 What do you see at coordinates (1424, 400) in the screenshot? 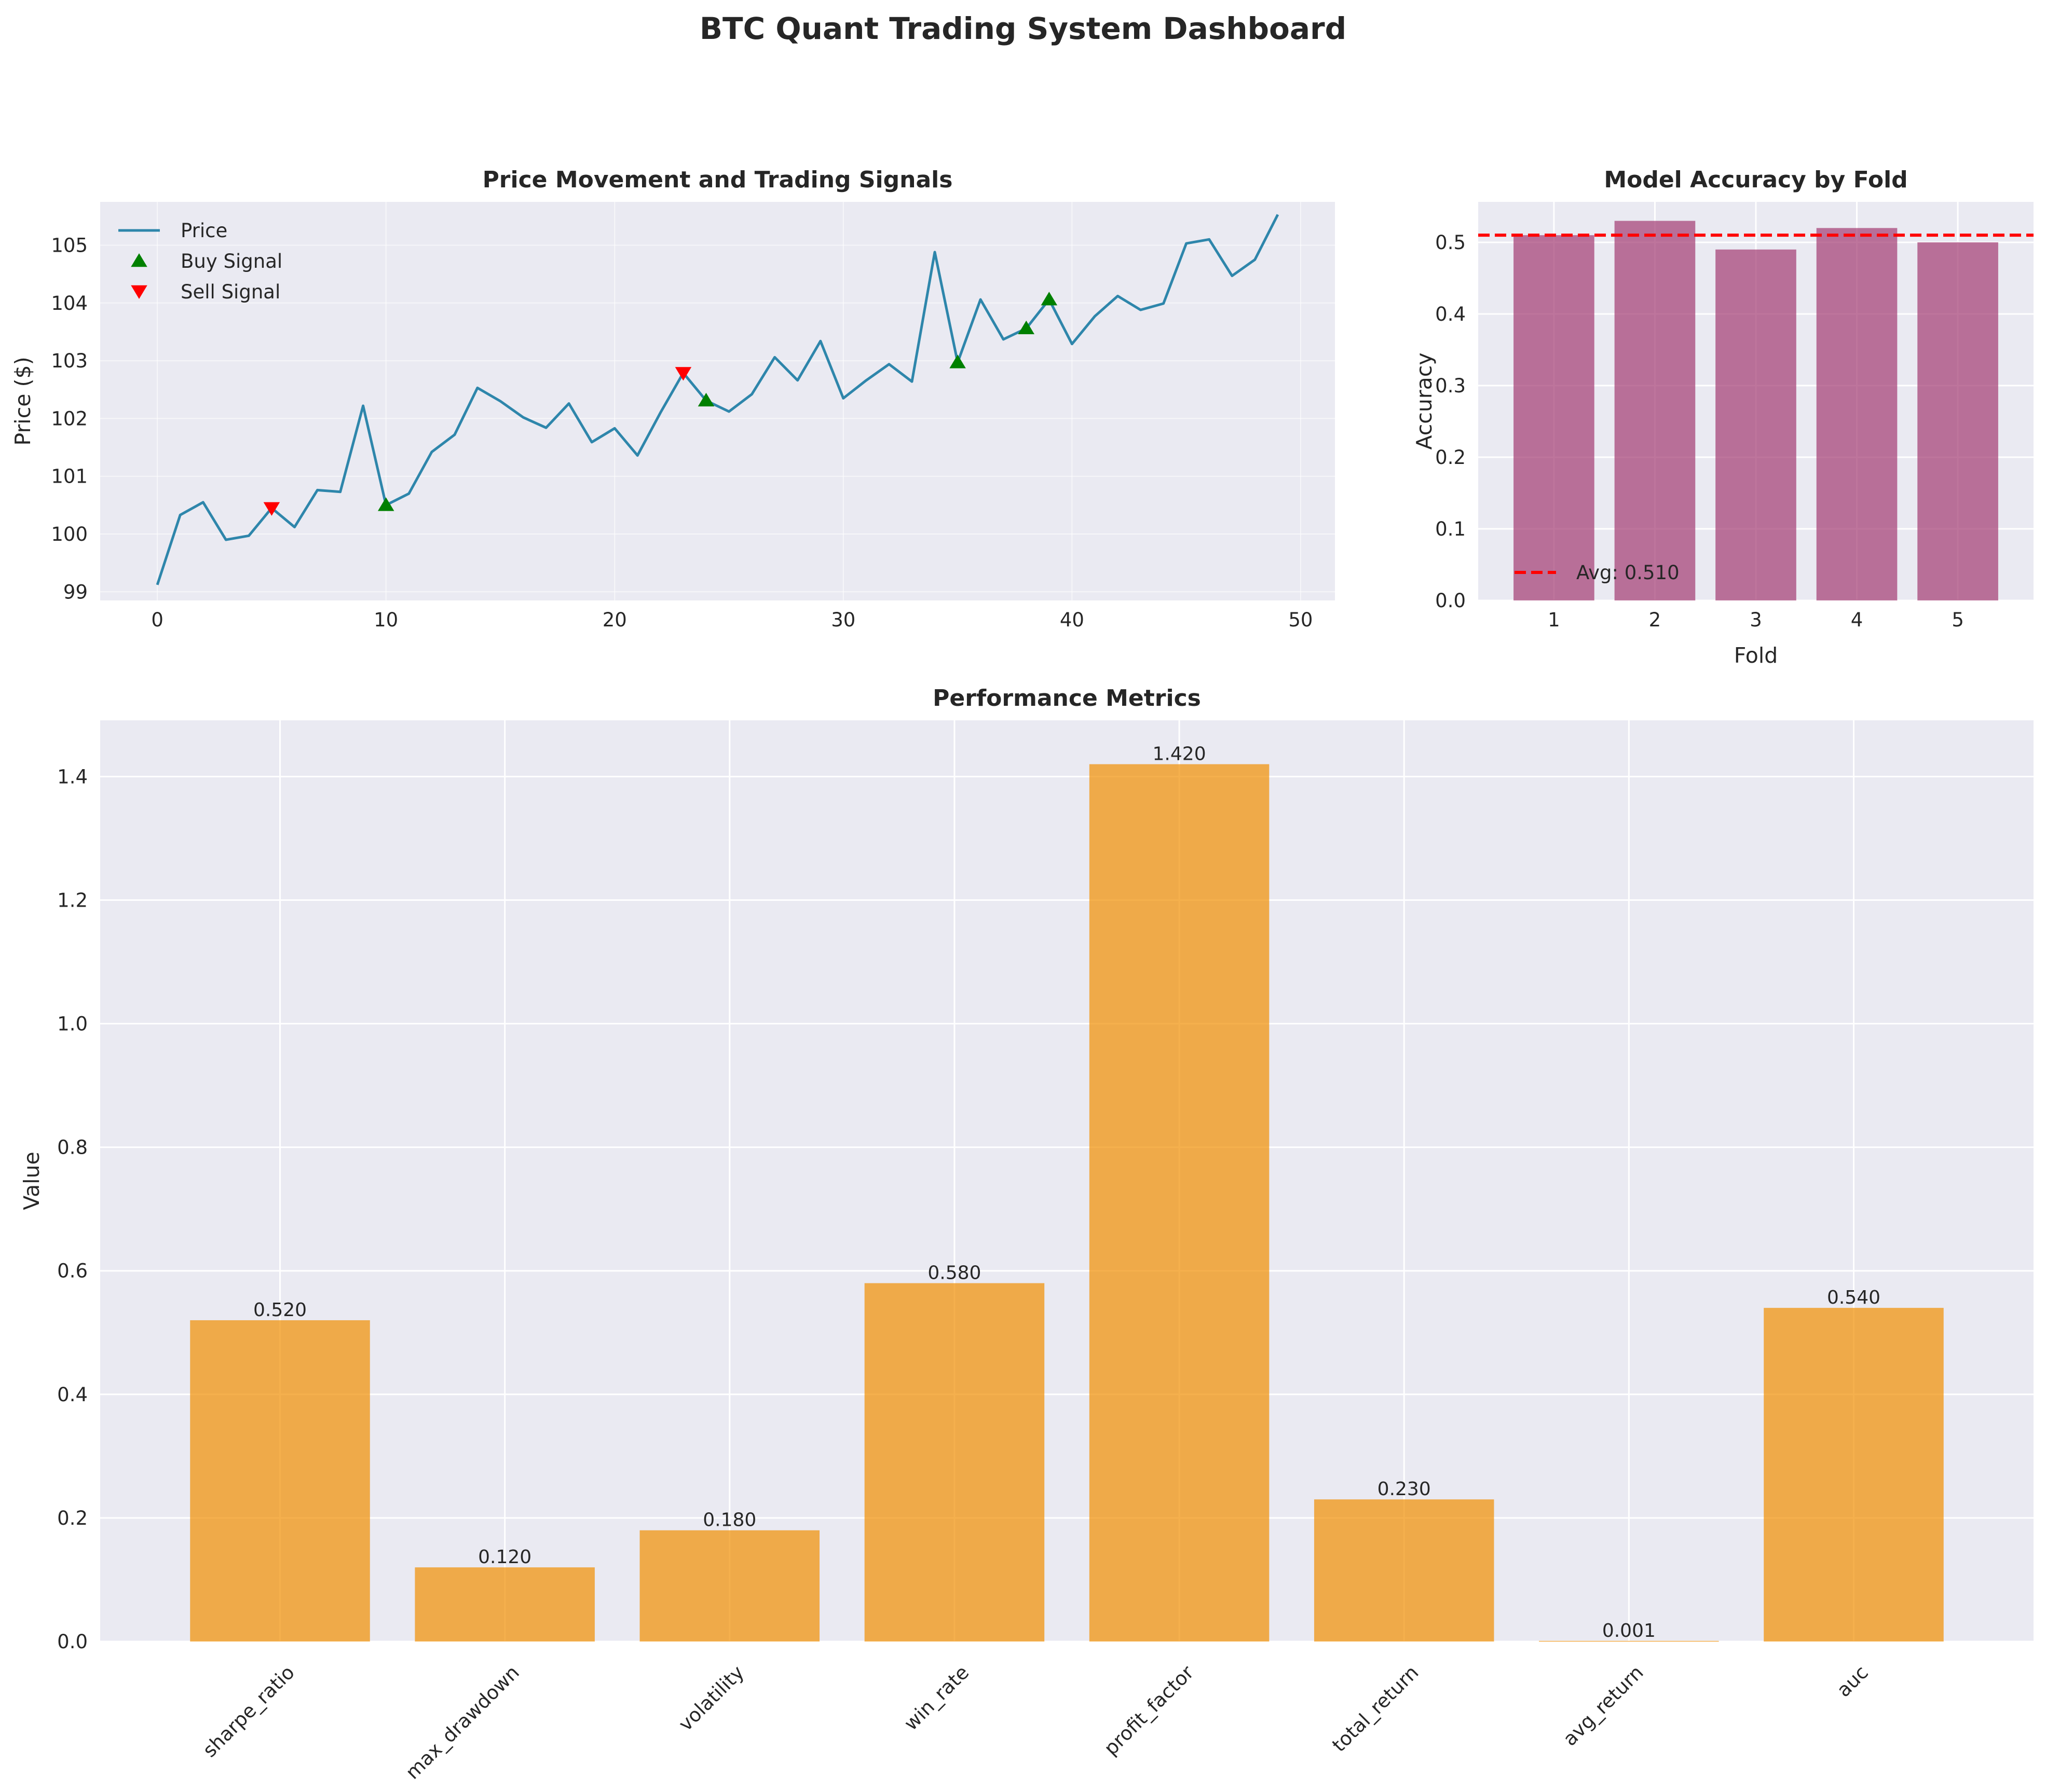
I see `accuracy-chart-y-axis-label: Accuracy` at bounding box center [1424, 400].